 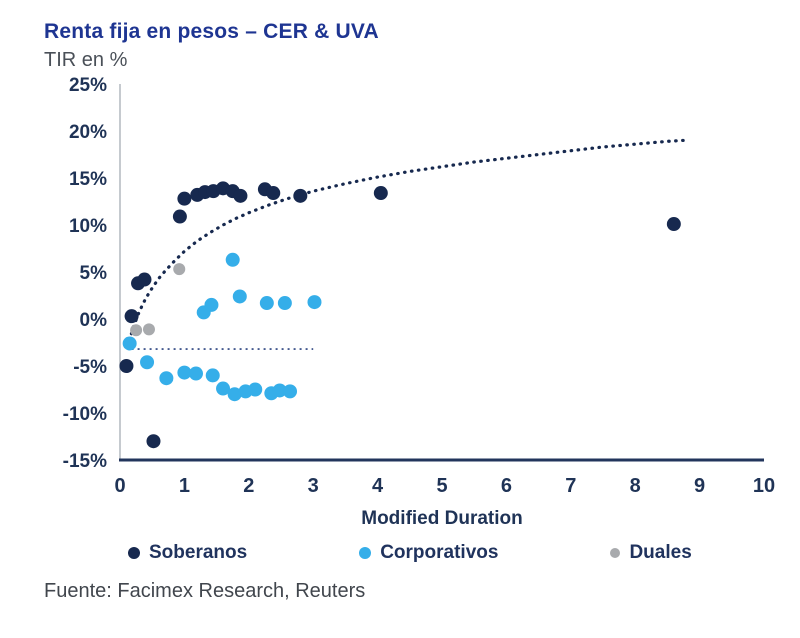 What do you see at coordinates (90, 367) in the screenshot?
I see `tick-label: -5%` at bounding box center [90, 367].